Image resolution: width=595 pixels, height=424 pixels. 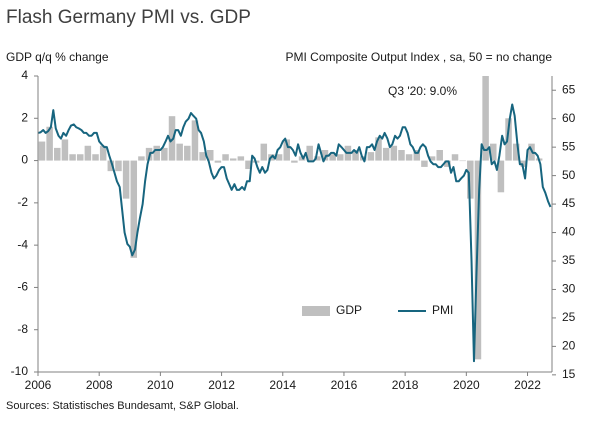 What do you see at coordinates (527, 385) in the screenshot?
I see `x-tick-label: 2022` at bounding box center [527, 385].